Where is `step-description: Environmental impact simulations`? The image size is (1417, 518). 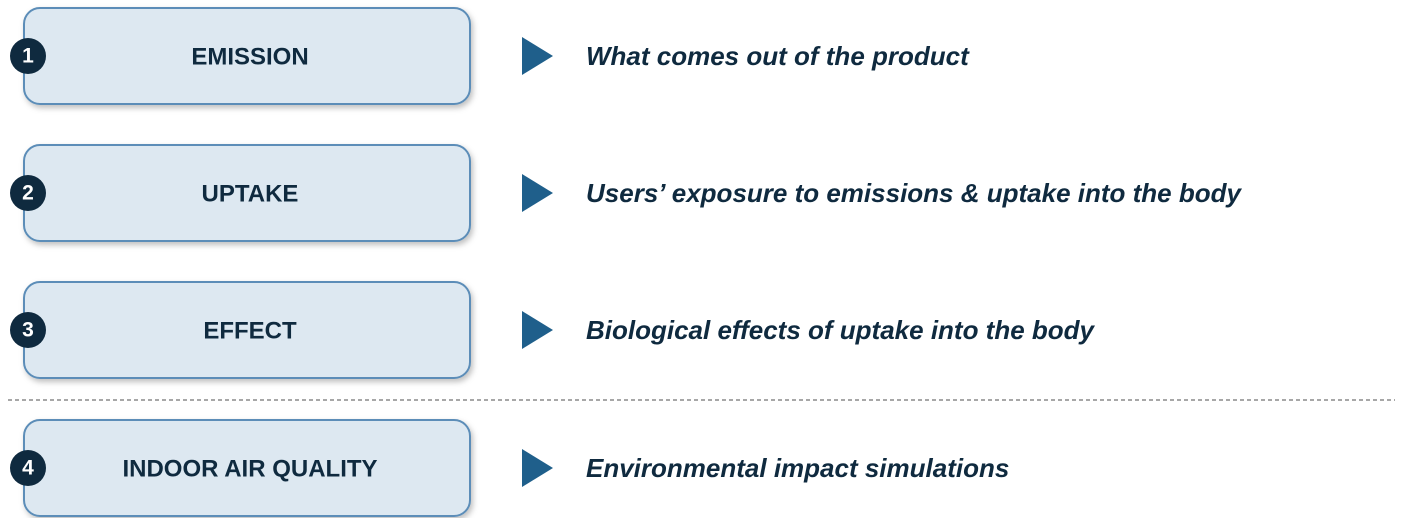 step-description: Environmental impact simulations is located at coordinates (797, 468).